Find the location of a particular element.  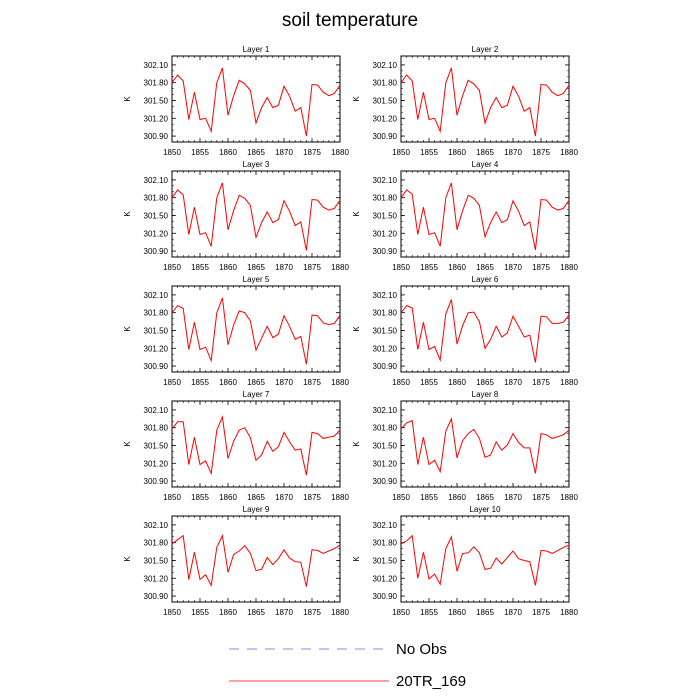

panel-title: Layer 1 is located at coordinates (256, 49).